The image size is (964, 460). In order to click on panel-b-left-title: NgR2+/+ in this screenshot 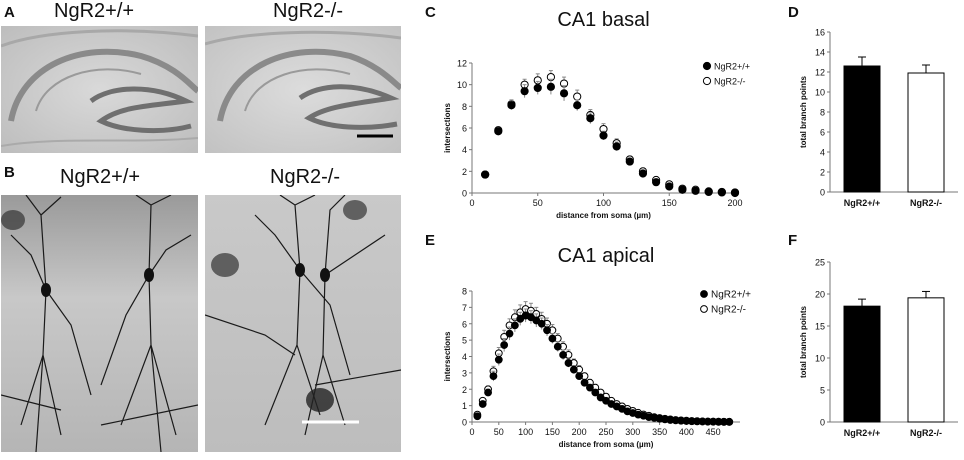, I will do `click(100, 177)`.